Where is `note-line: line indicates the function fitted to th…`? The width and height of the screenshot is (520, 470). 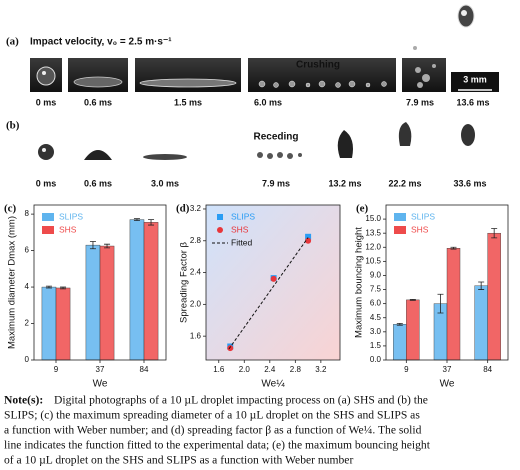
note-line: line indicates the function fitted to th… is located at coordinates (217, 445).